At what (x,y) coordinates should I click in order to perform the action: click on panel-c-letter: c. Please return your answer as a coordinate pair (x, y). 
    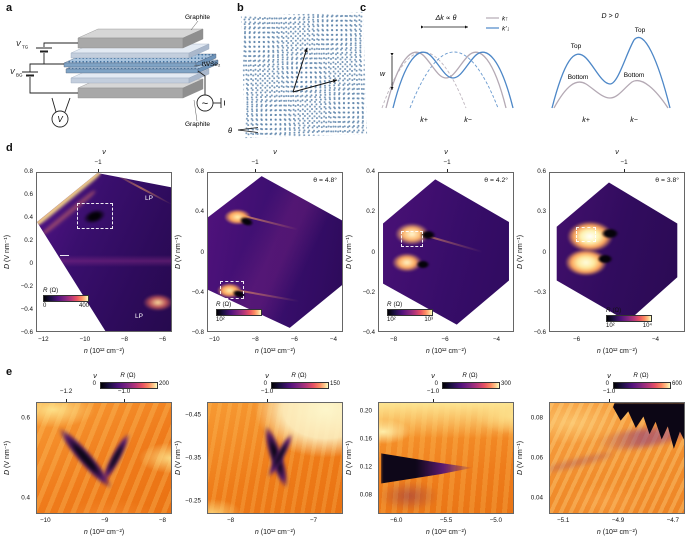
    Looking at the image, I should click on (363, 8).